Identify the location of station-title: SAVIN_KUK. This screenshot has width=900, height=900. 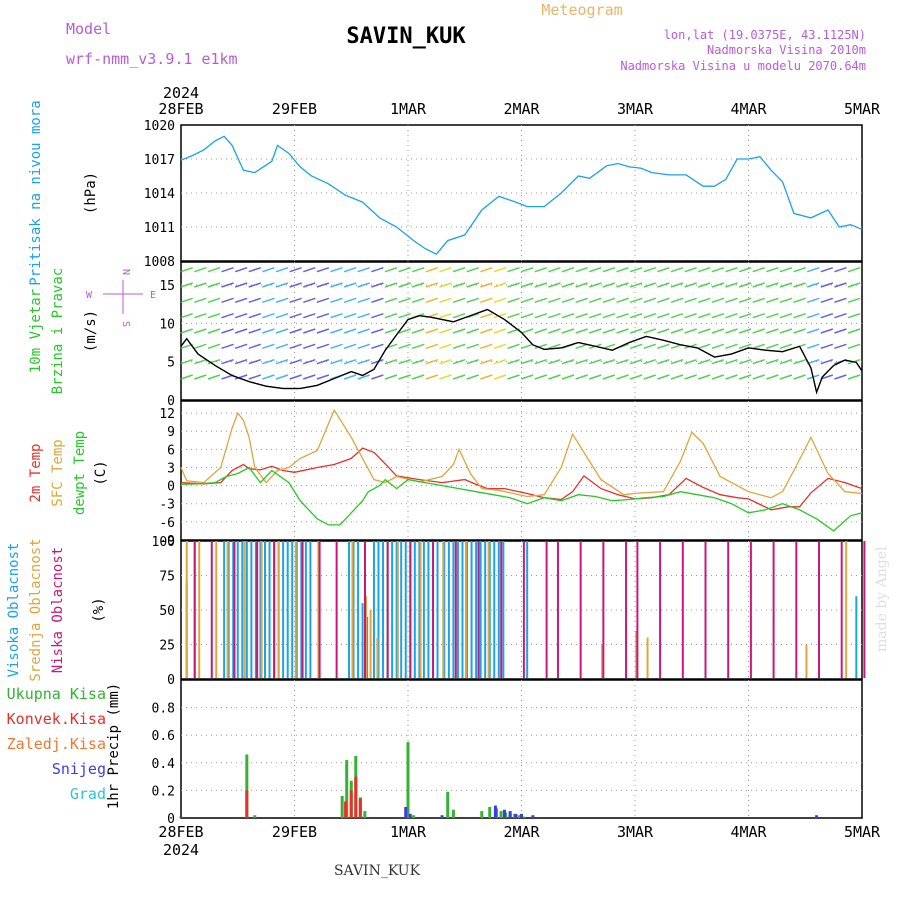
(406, 36).